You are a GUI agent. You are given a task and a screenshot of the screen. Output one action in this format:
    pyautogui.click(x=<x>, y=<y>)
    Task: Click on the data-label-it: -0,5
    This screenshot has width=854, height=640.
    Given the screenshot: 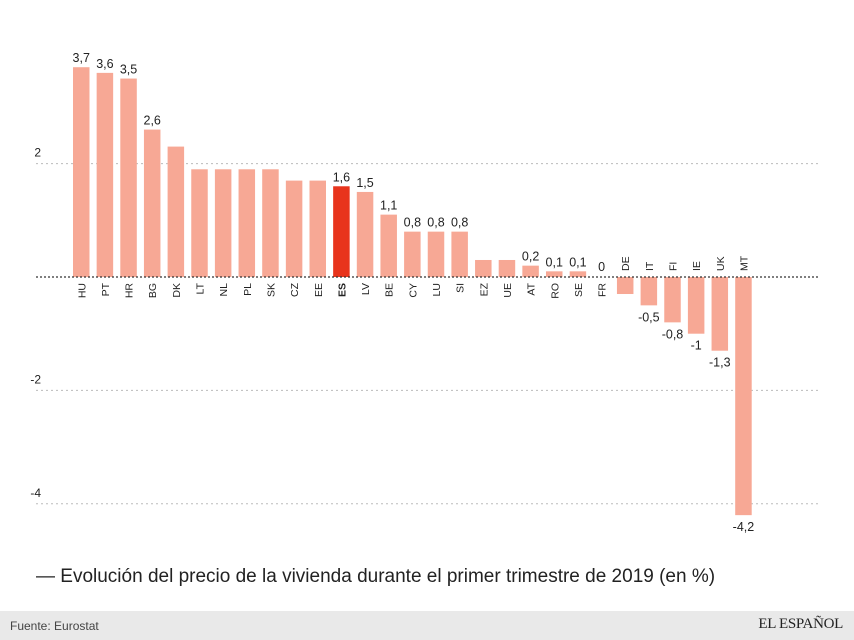 What is the action you would take?
    pyautogui.click(x=649, y=317)
    